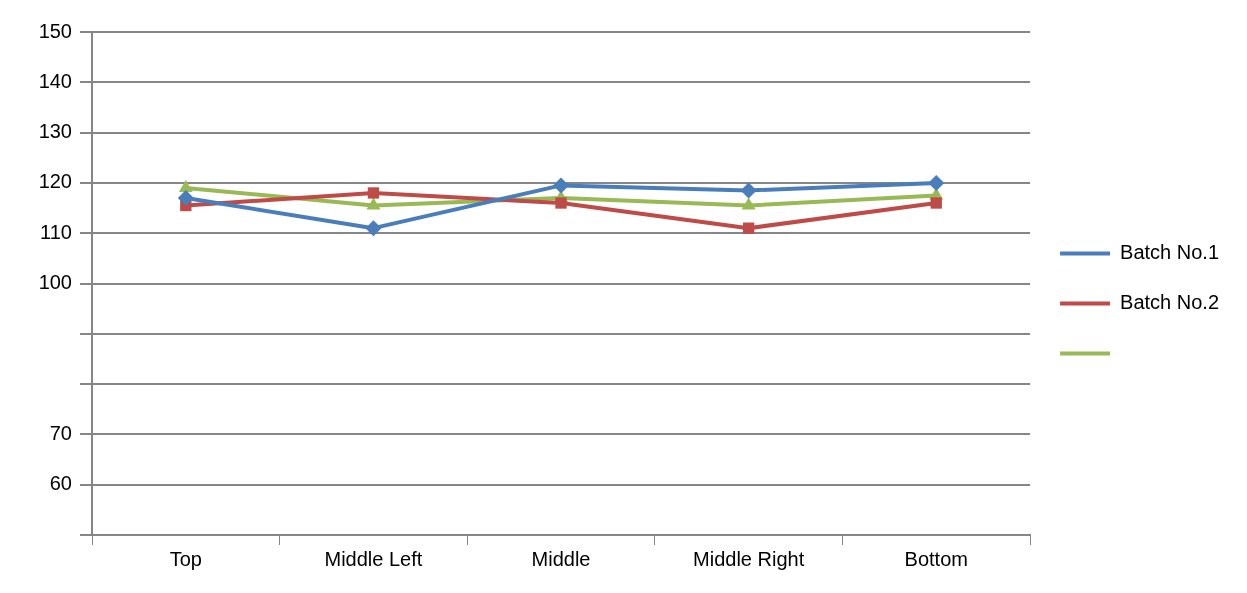 The width and height of the screenshot is (1247, 593). I want to click on y-tick-label: 140, so click(55, 80).